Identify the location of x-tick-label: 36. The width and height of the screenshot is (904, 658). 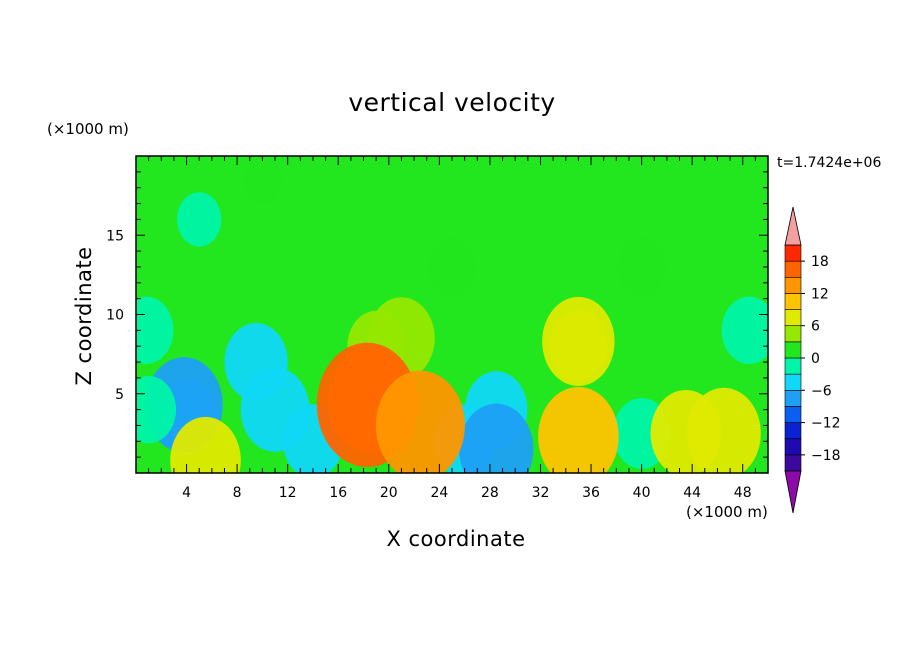
(591, 493).